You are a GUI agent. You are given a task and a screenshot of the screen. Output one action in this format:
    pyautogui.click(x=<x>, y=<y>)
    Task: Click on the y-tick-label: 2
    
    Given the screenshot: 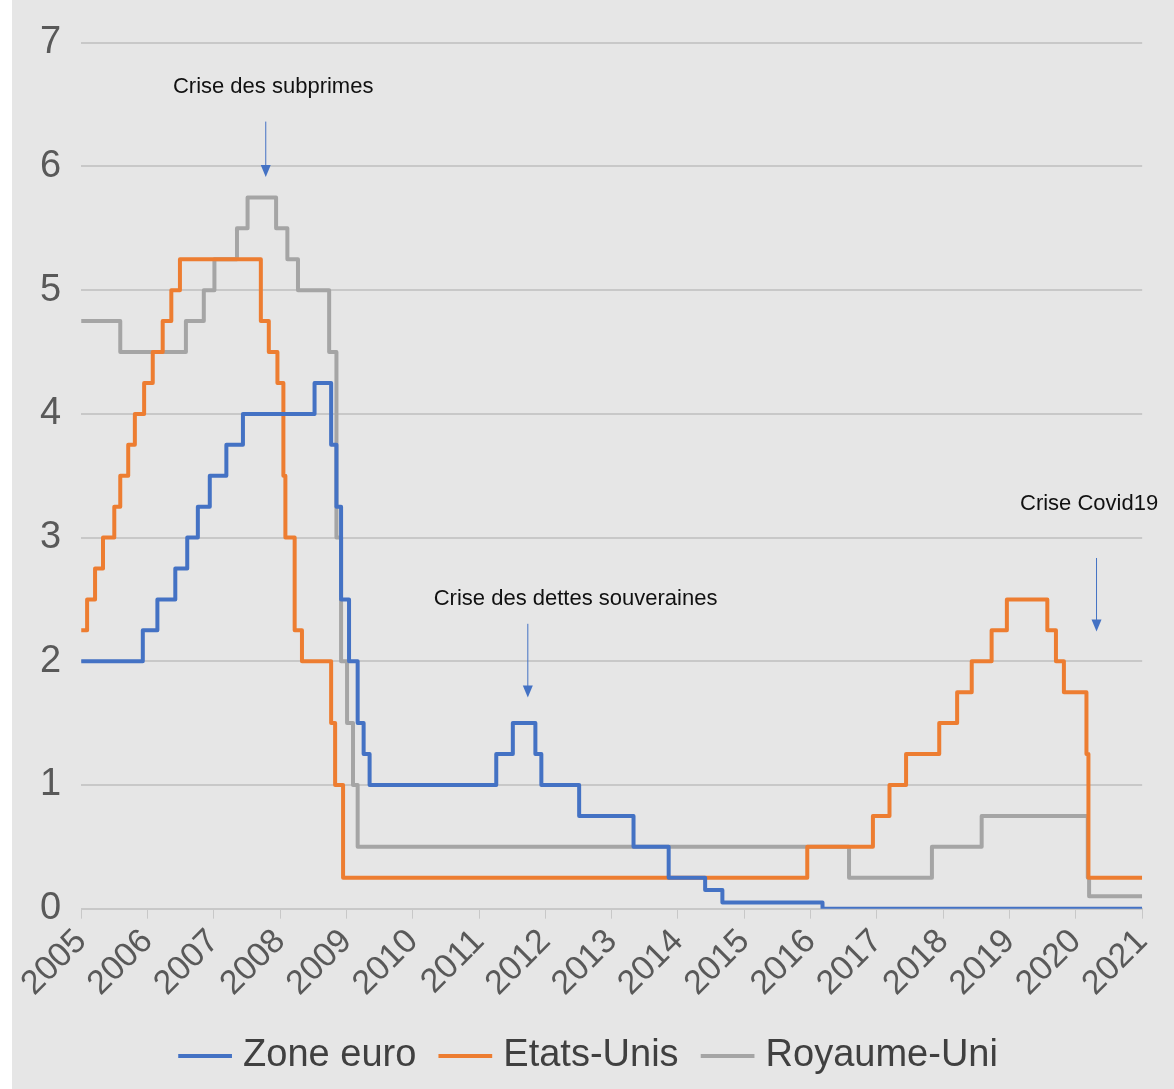 What is the action you would take?
    pyautogui.click(x=50, y=658)
    